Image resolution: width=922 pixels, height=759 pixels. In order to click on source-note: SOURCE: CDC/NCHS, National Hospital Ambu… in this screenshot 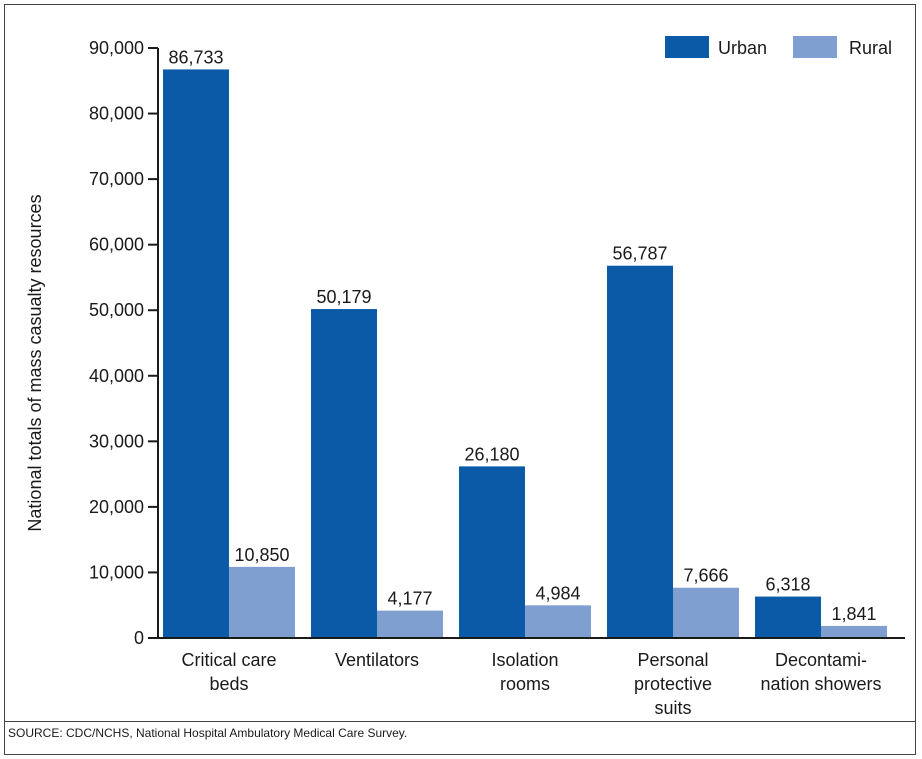, I will do `click(208, 733)`.